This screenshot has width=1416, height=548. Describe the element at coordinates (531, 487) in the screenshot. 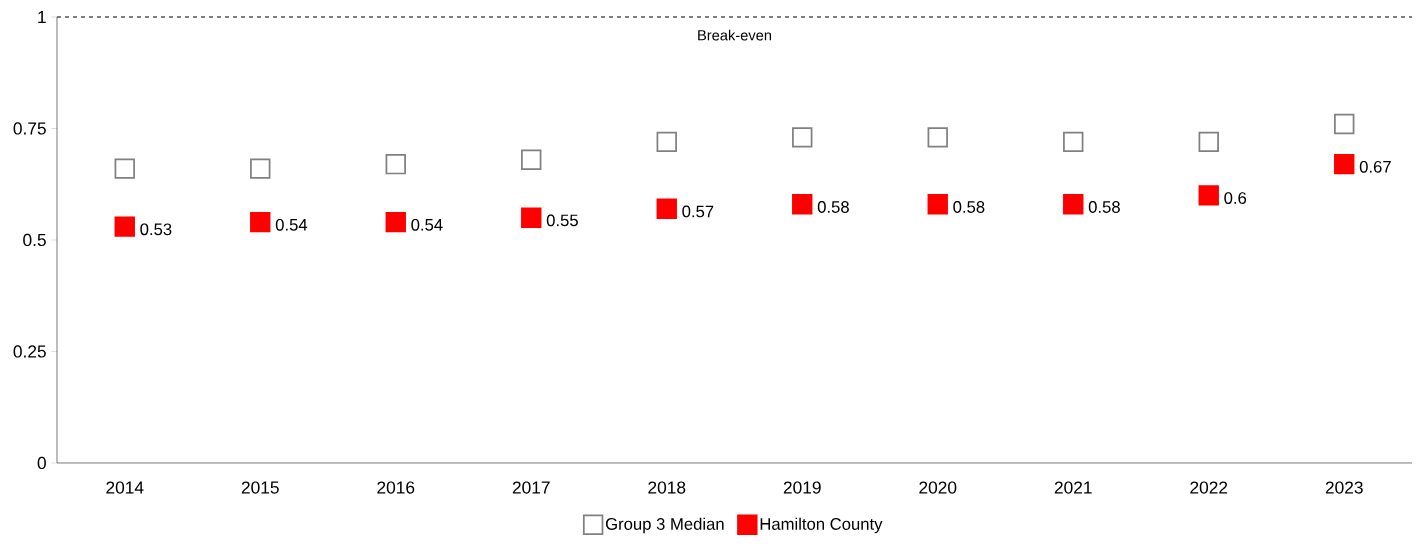

I see `x-tick-label: 2017` at that location.